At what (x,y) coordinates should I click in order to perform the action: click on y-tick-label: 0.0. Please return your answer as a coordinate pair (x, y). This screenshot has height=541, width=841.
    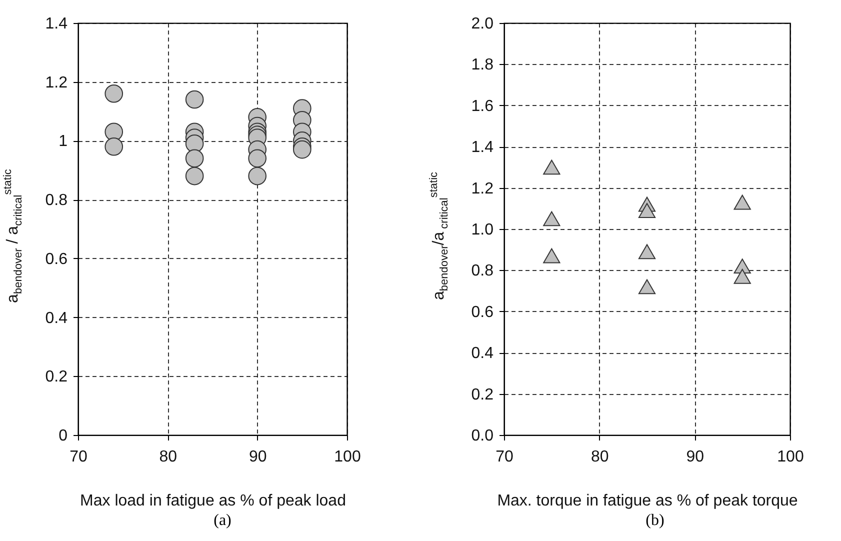
    Looking at the image, I should click on (482, 436).